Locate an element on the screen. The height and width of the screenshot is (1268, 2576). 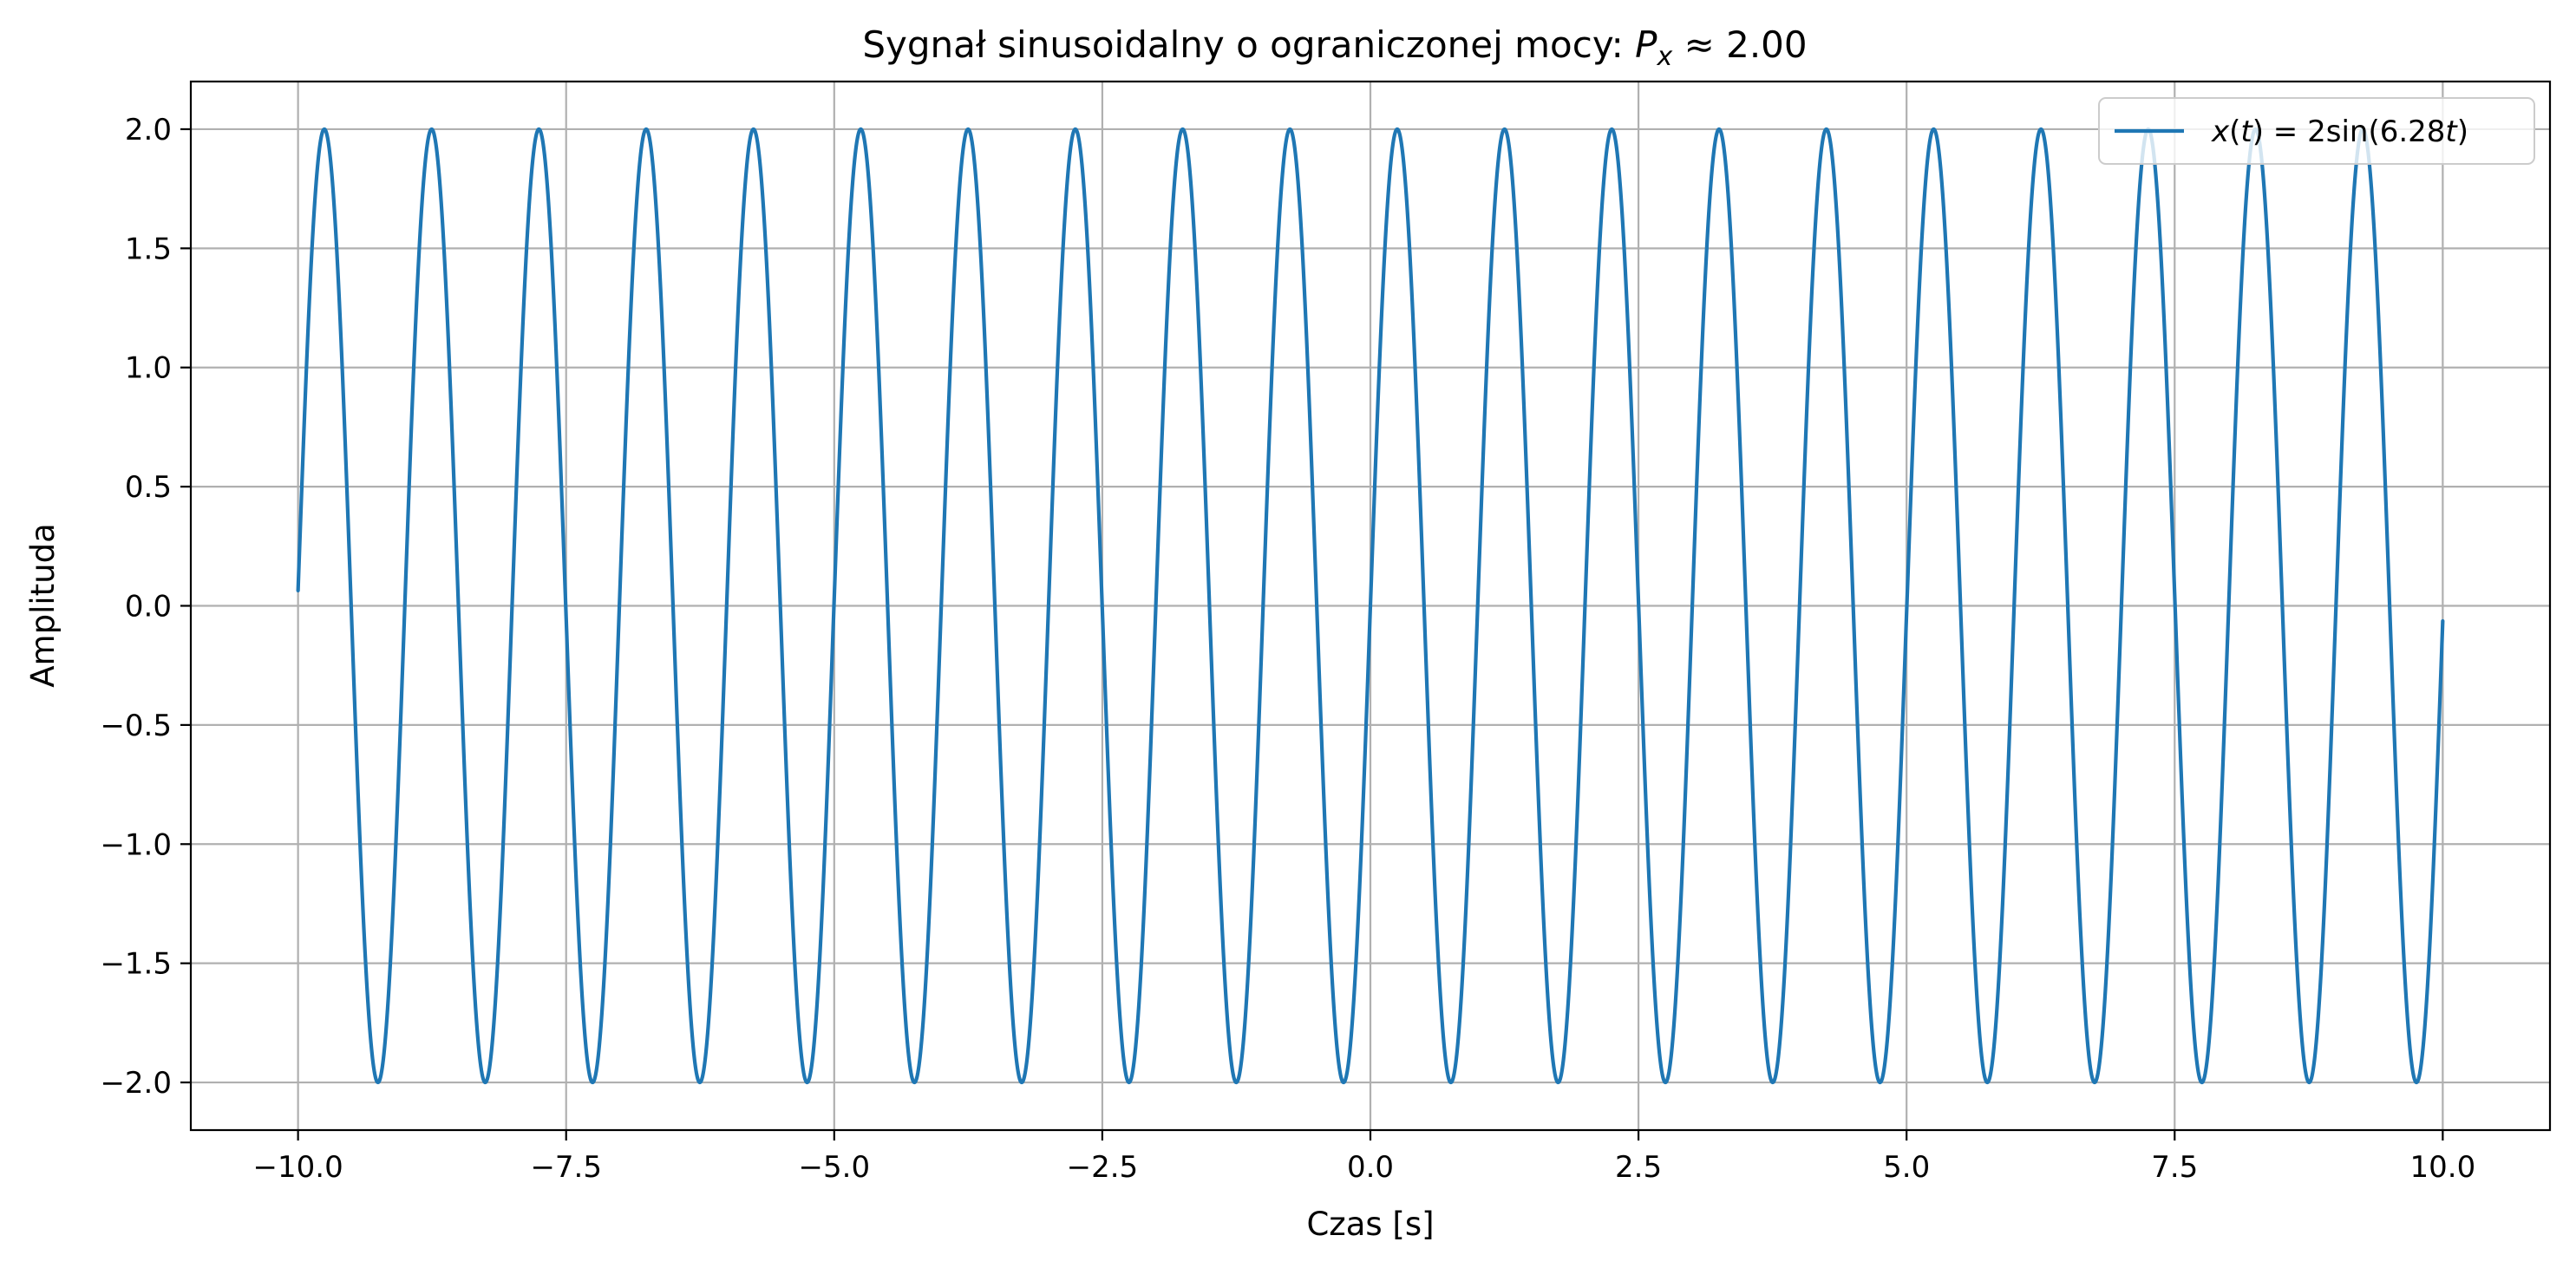
y-tick-label: 1.0 is located at coordinates (148, 368).